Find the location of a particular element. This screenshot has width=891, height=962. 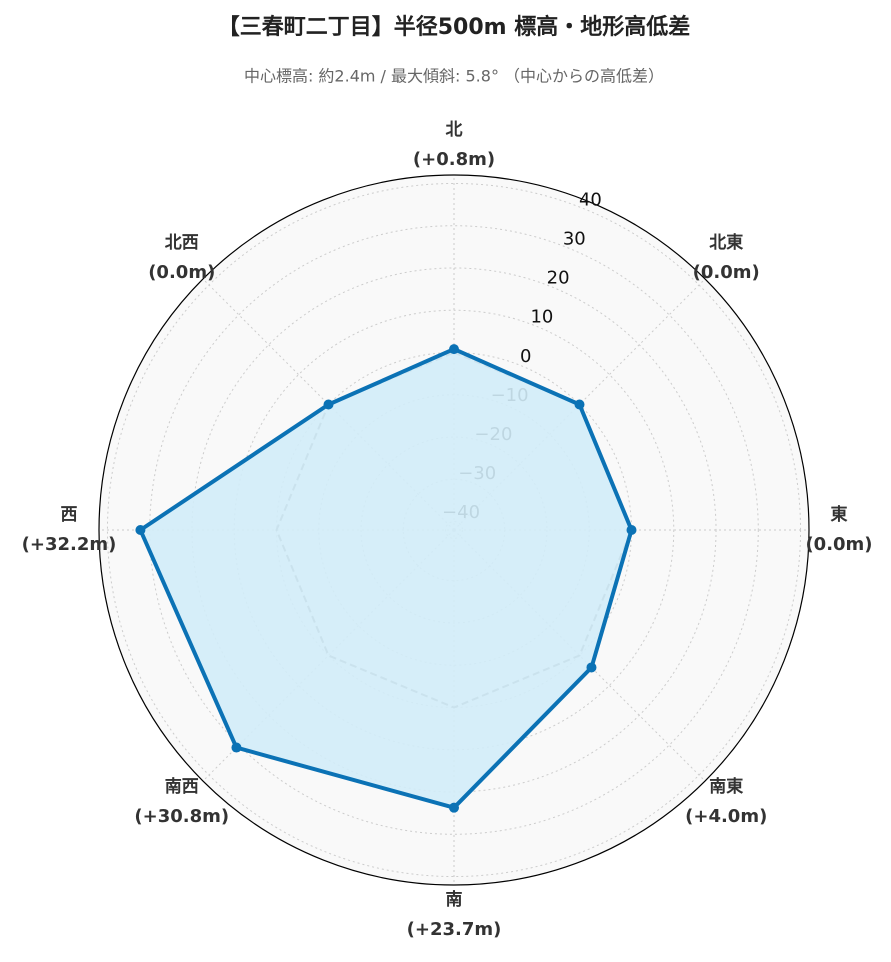

r-tick-label: 10 is located at coordinates (541, 317).